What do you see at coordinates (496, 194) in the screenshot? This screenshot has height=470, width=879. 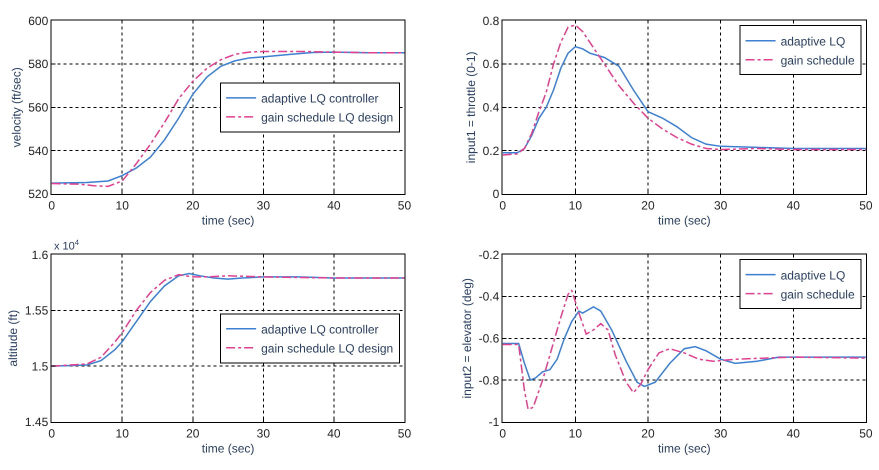 I see `y-tick-label: 0` at bounding box center [496, 194].